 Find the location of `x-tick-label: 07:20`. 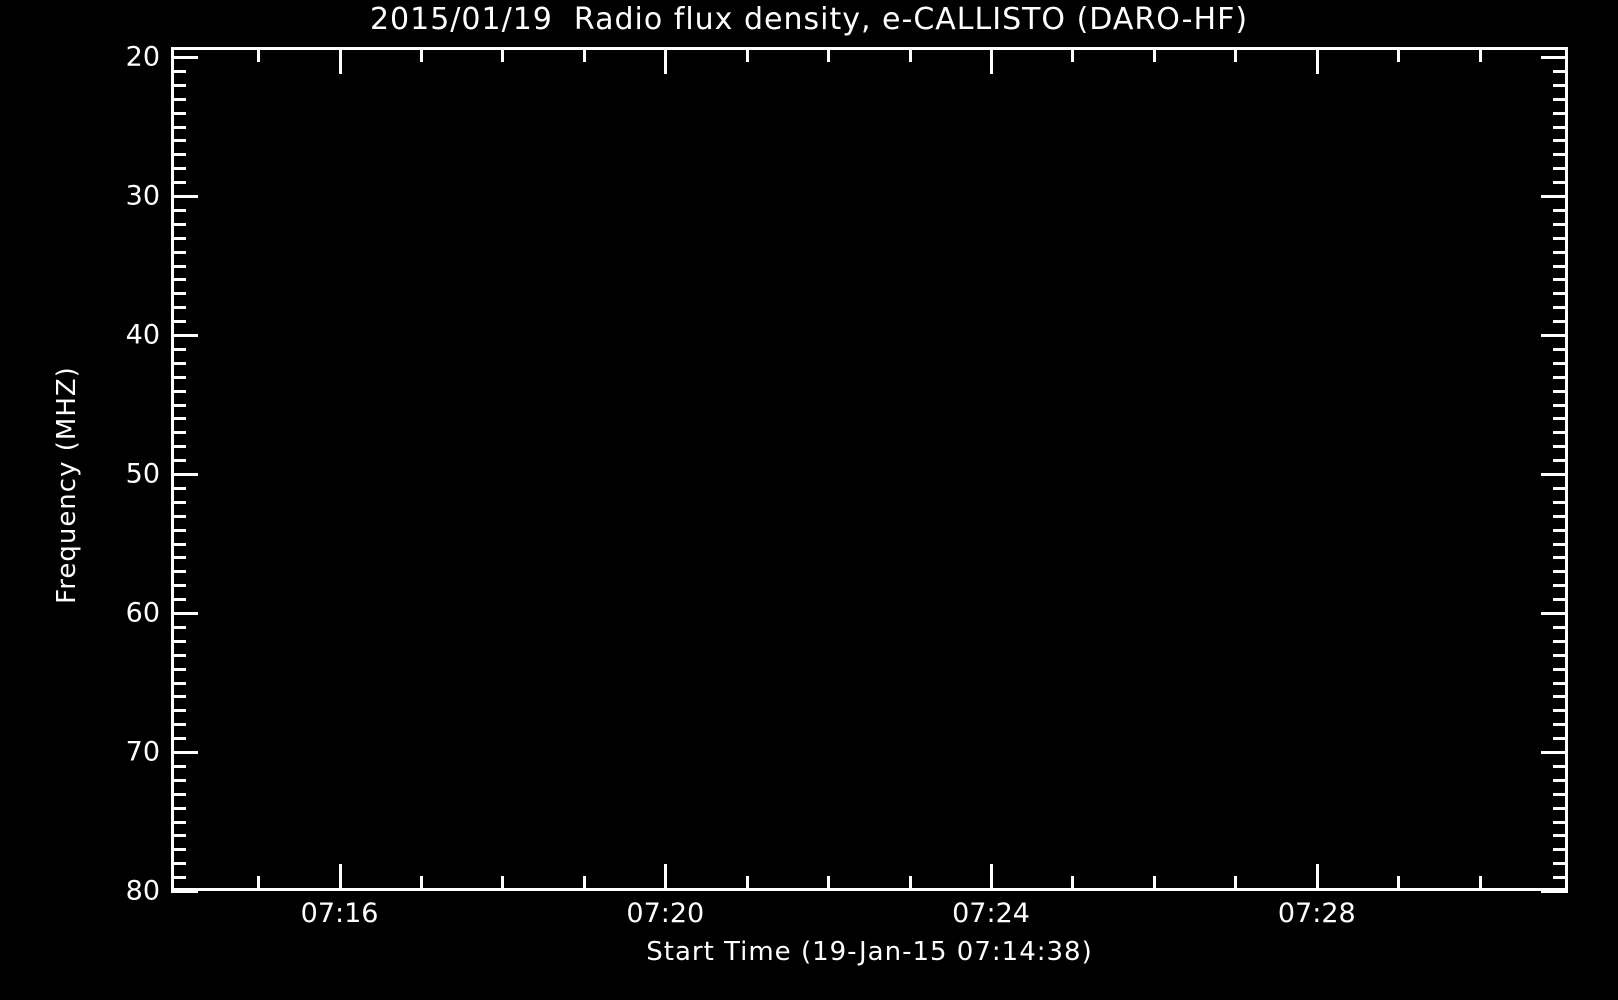

x-tick-label: 07:20 is located at coordinates (665, 913).